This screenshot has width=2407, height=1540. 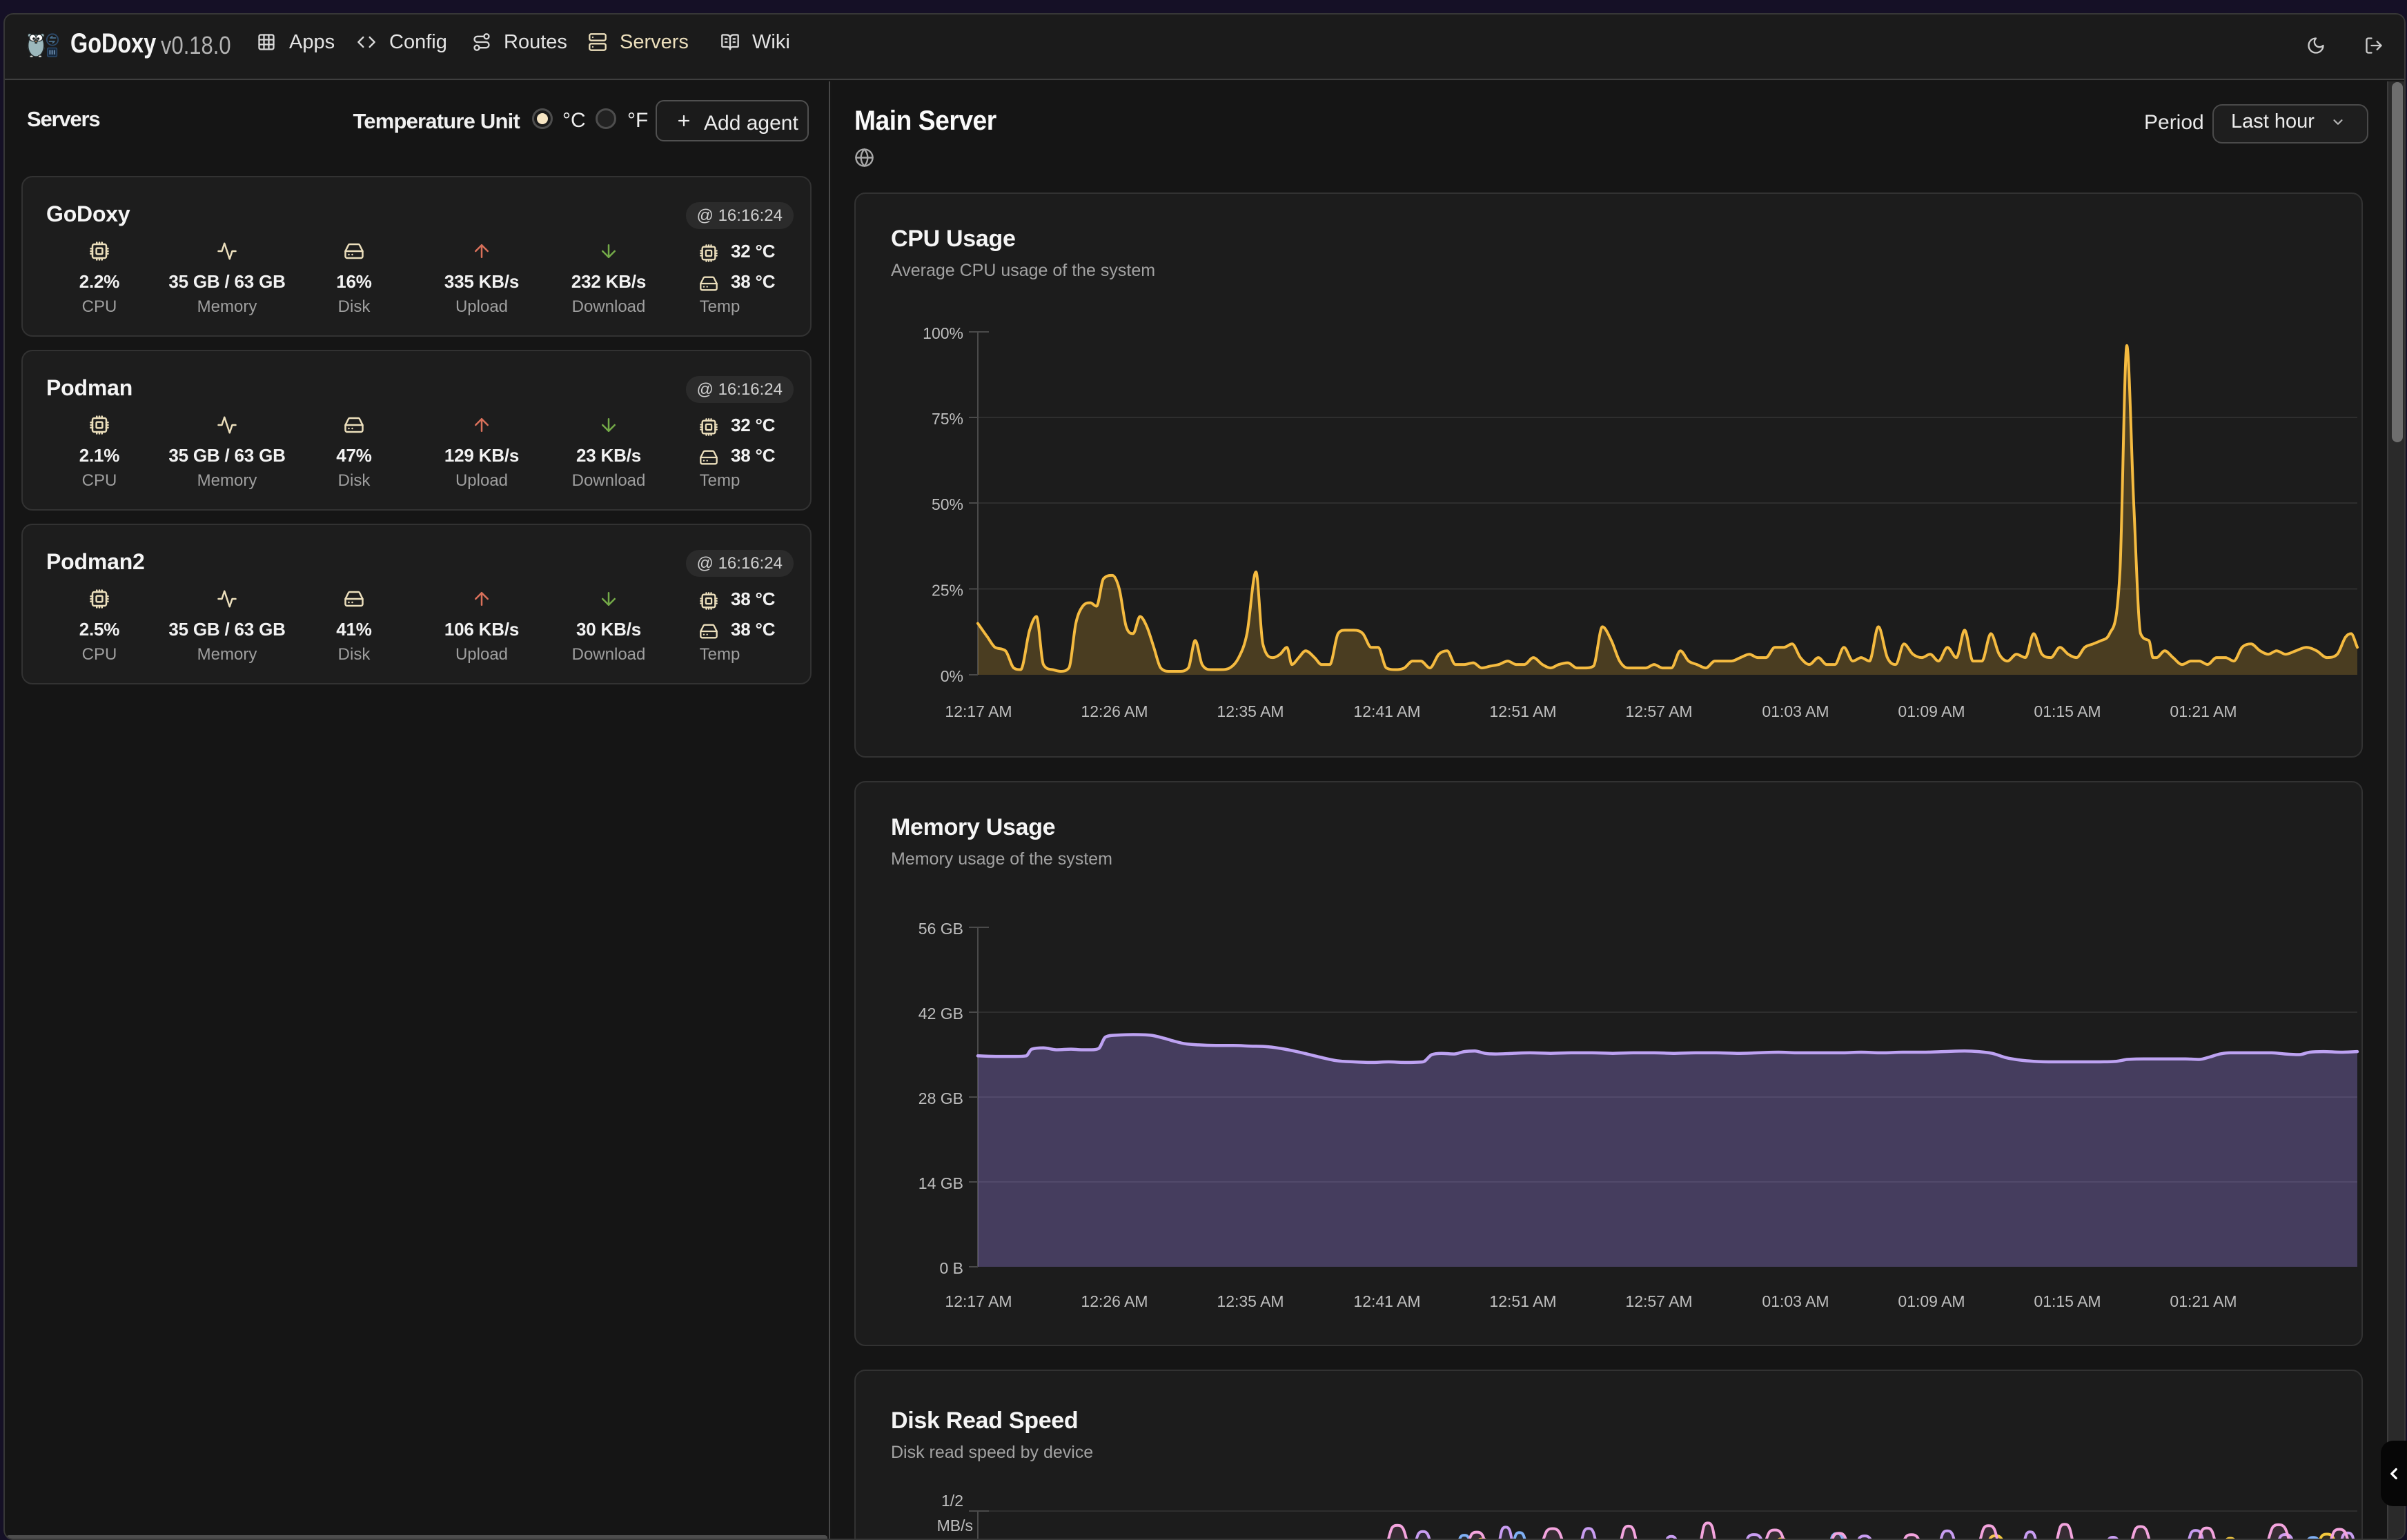 What do you see at coordinates (947, 504) in the screenshot?
I see `svg-text: 50%` at bounding box center [947, 504].